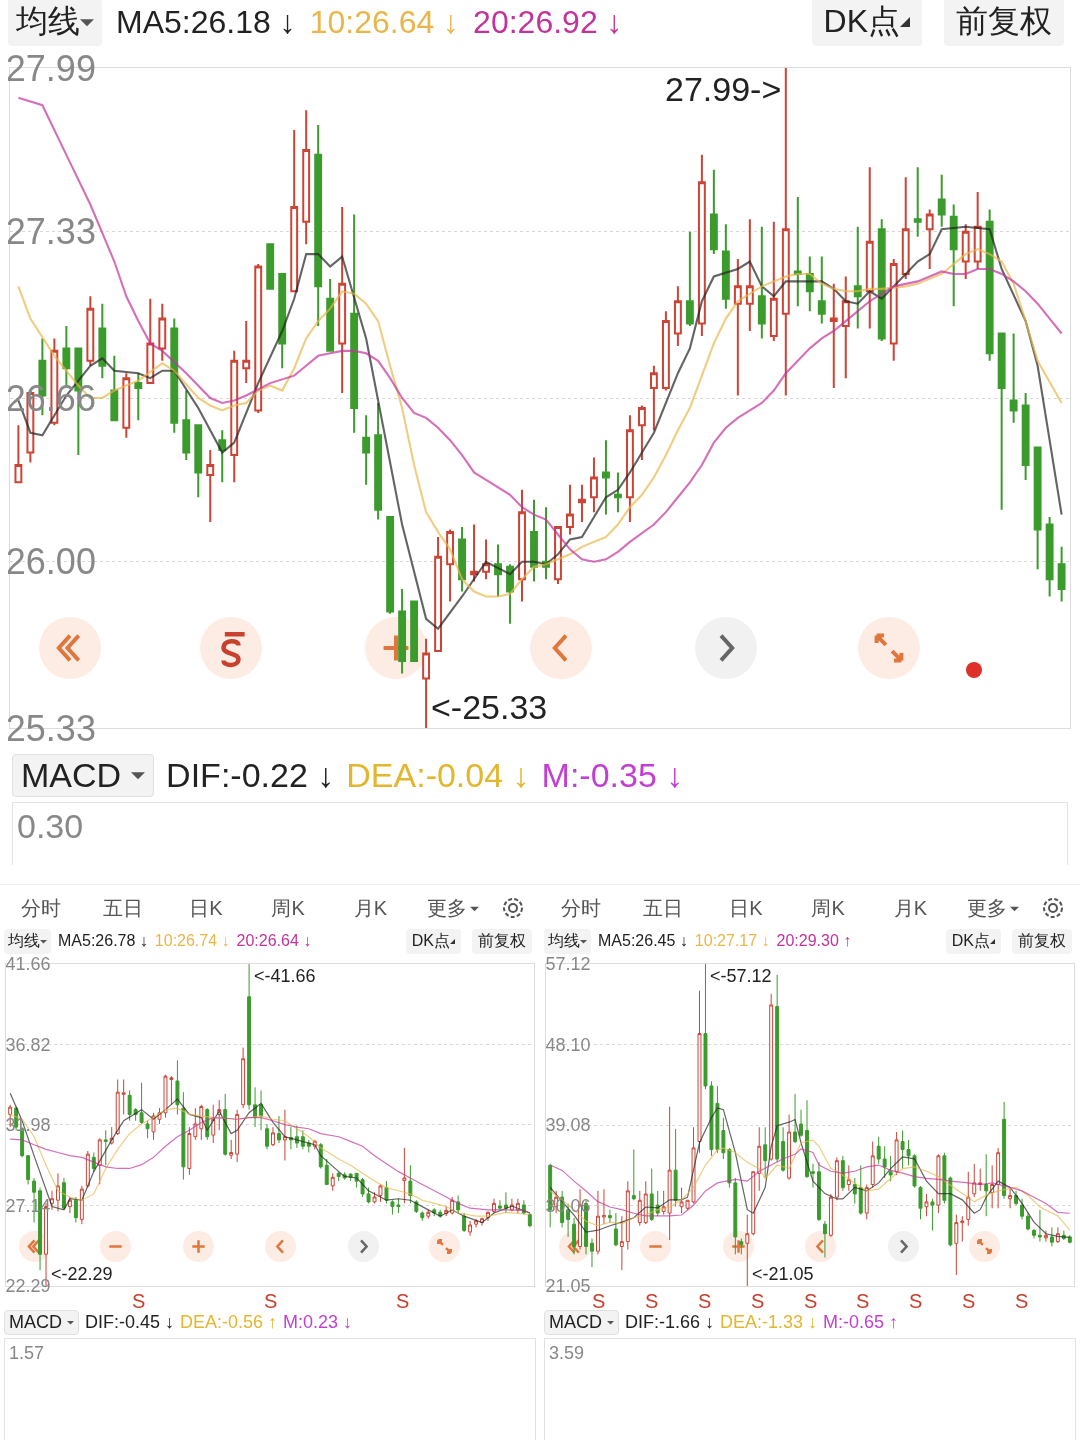  Describe the element at coordinates (206, 22) in the screenshot. I see `legend-label: MA5:26.18 ↓` at that location.